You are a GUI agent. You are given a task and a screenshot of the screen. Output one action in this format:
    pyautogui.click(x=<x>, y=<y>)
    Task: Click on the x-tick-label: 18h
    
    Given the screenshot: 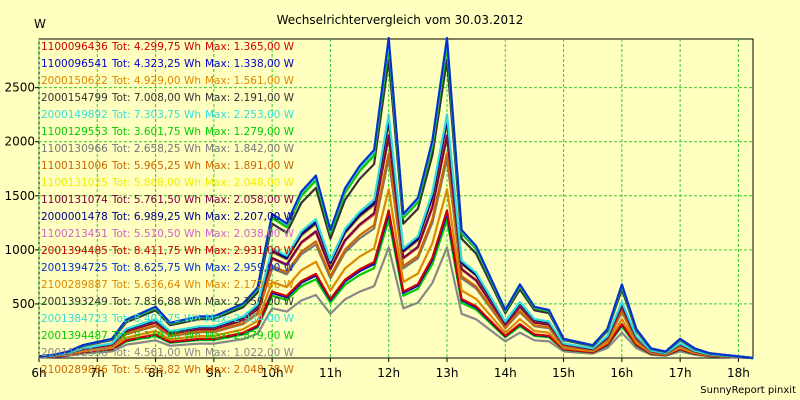 What is the action you would take?
    pyautogui.click(x=738, y=373)
    